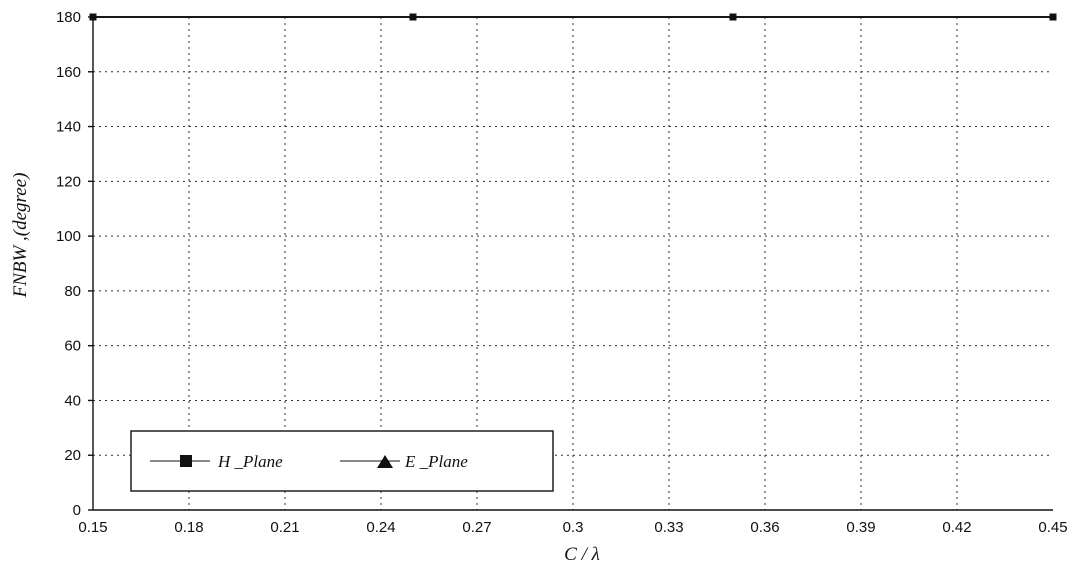 This screenshot has width=1081, height=571. What do you see at coordinates (436, 461) in the screenshot?
I see `legend-e-plane-label: E _Plane` at bounding box center [436, 461].